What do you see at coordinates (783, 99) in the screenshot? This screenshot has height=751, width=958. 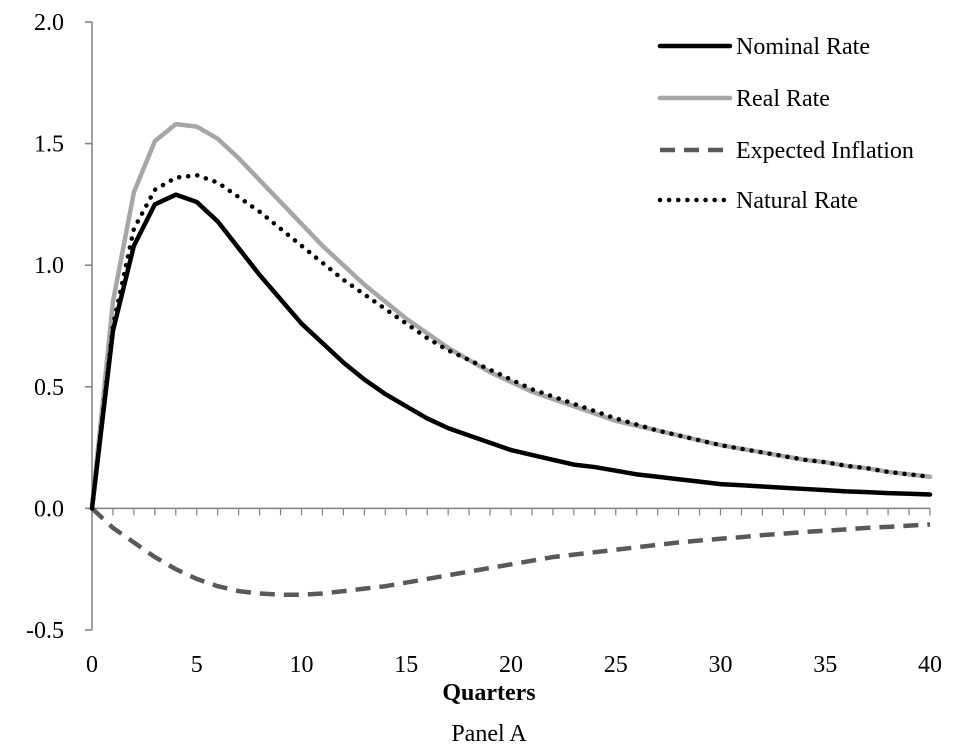 I see `legend-label: Real Rate` at bounding box center [783, 99].